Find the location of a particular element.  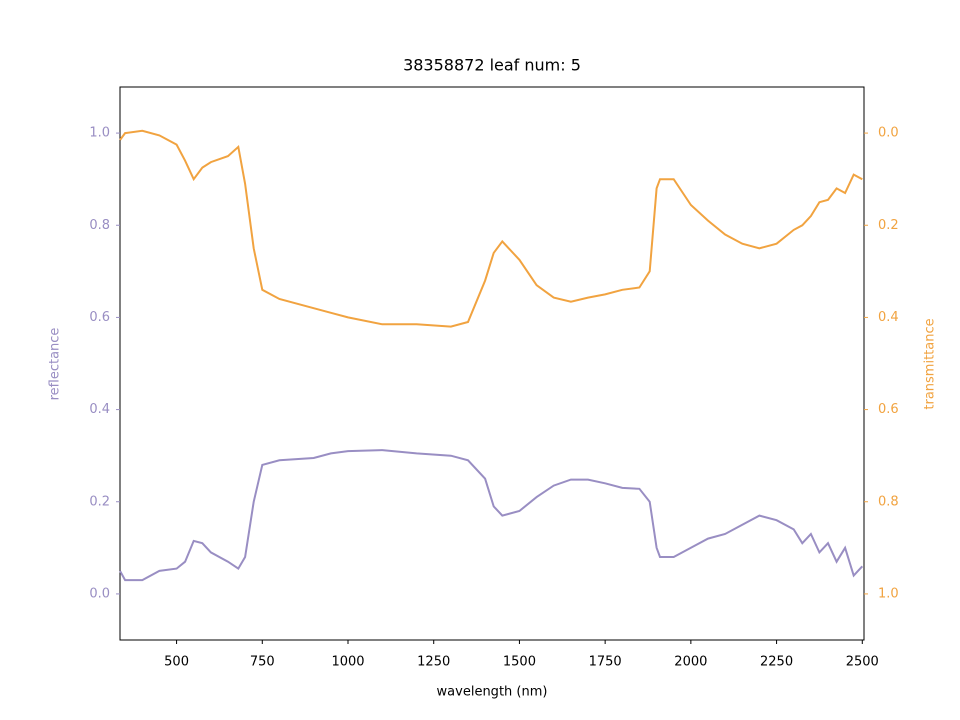

y2-tick-label: 0.0 is located at coordinates (888, 133).